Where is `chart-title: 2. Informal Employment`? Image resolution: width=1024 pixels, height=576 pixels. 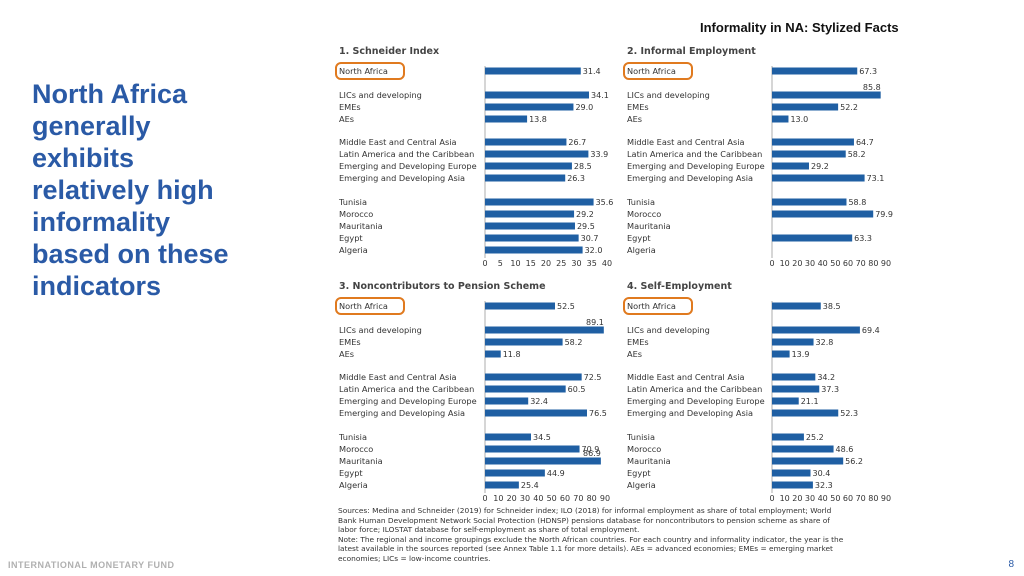 chart-title: 2. Informal Employment is located at coordinates (691, 51).